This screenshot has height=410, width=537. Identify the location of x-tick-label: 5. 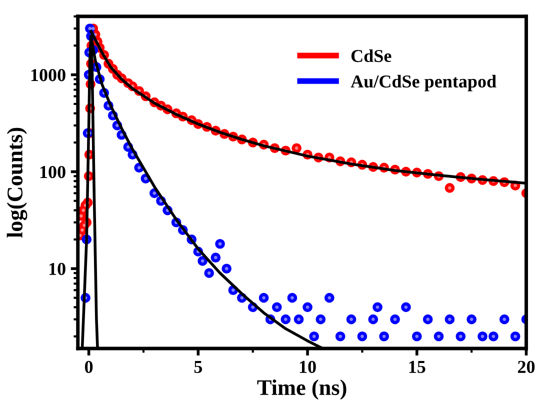
(198, 367).